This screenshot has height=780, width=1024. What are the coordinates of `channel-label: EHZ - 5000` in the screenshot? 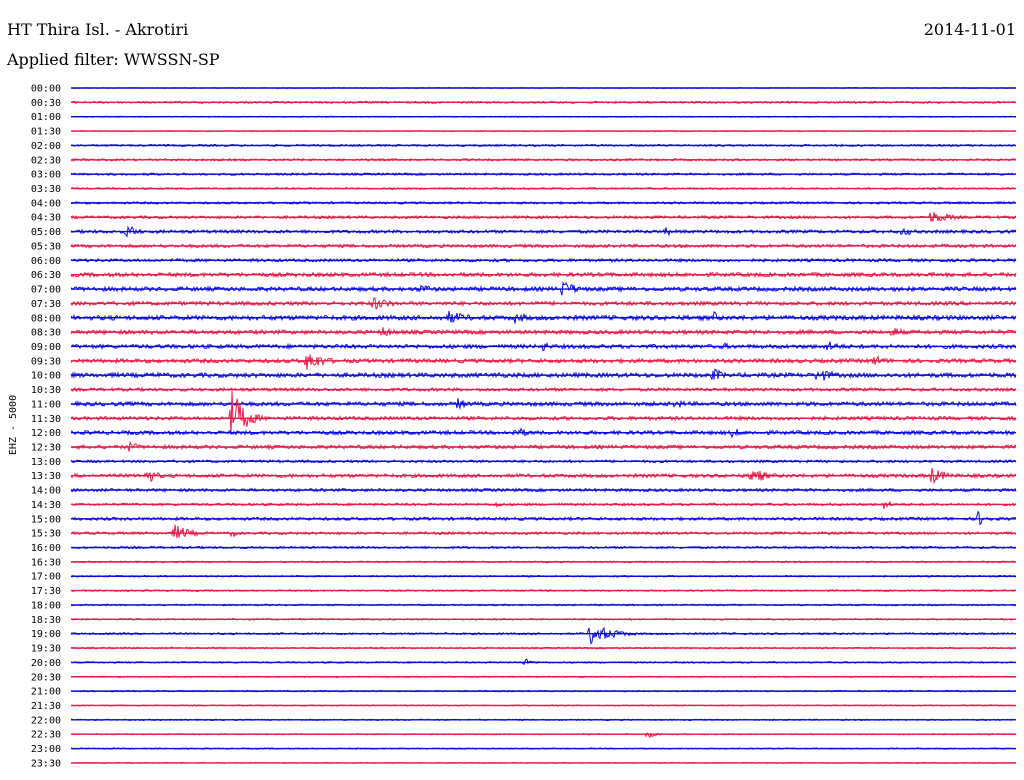 It's located at (13, 425).